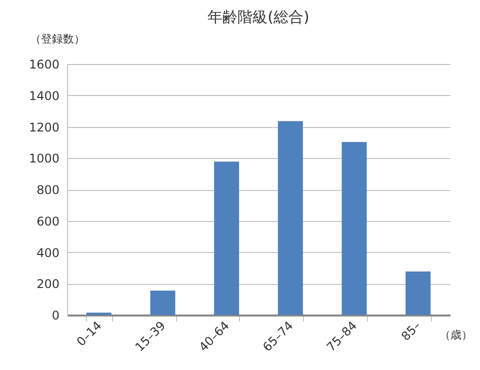  Describe the element at coordinates (44, 95) in the screenshot. I see `y-tick-label: 1400` at that location.